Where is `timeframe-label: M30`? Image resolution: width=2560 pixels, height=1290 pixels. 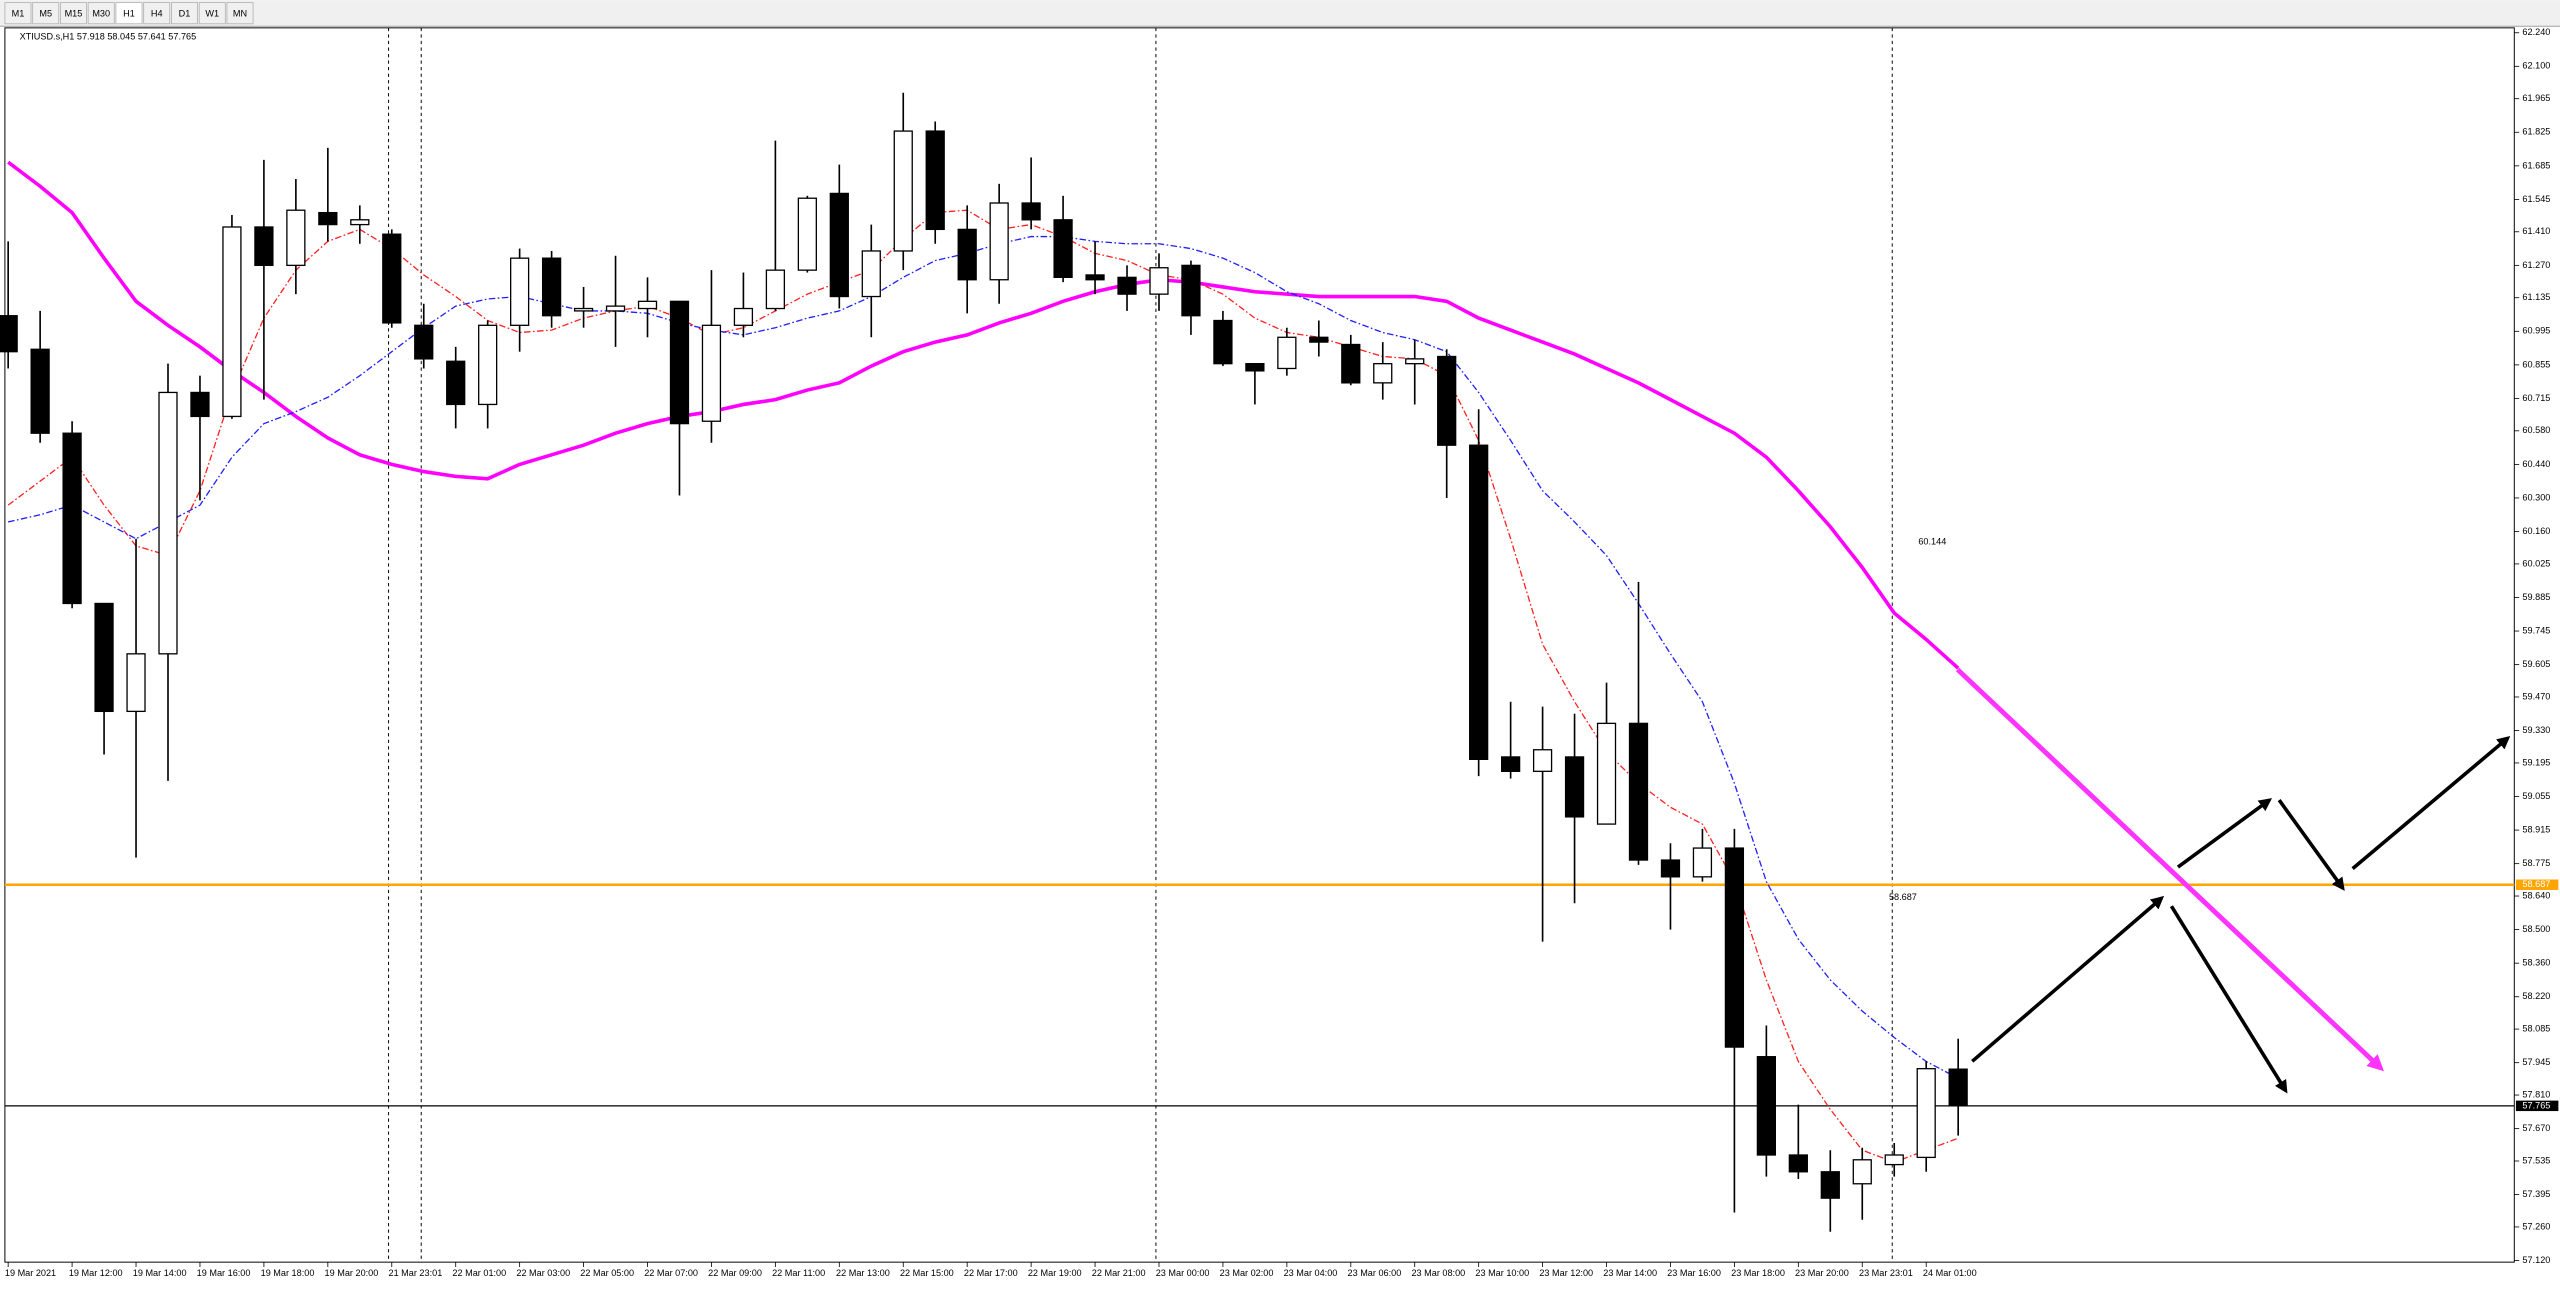 timeframe-label: M30 is located at coordinates (101, 13).